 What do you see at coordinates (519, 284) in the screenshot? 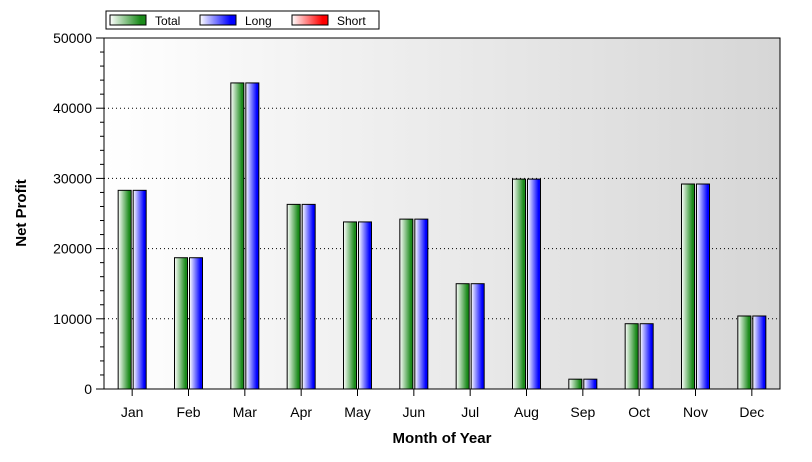
I see `bar-total-aug` at bounding box center [519, 284].